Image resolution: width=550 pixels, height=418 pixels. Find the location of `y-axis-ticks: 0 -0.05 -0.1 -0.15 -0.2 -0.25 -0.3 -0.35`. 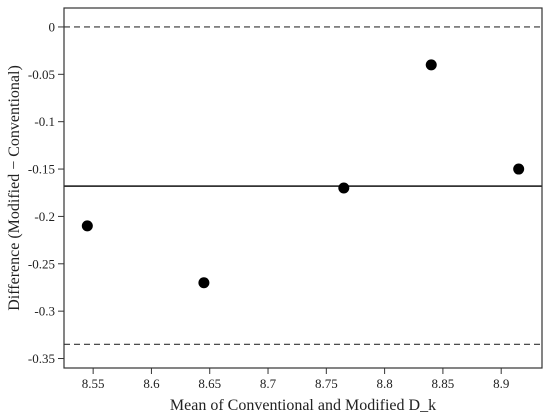

y-axis-ticks: 0 -0.05 -0.1 -0.15 -0.2 -0.25 -0.3 -0.35 is located at coordinates (46, 192).